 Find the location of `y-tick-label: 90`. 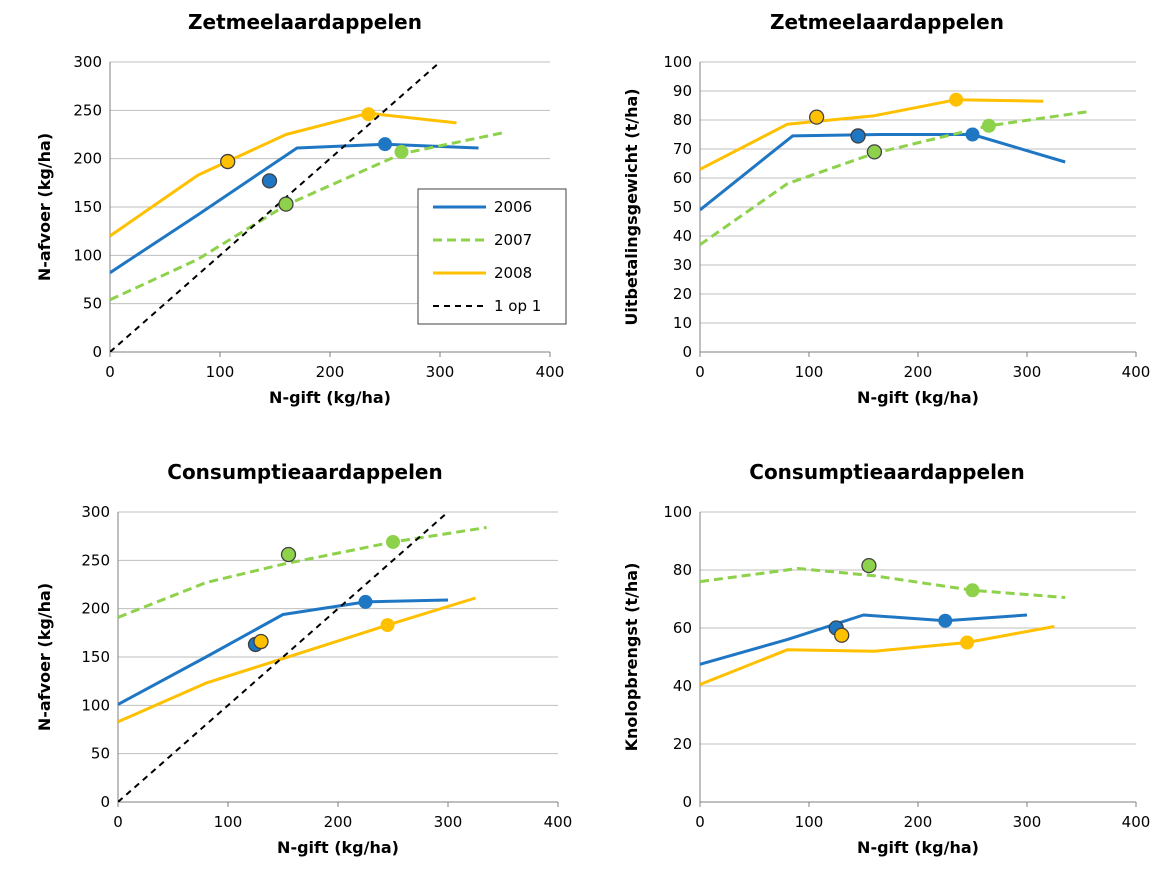

y-tick-label: 90 is located at coordinates (682, 91).